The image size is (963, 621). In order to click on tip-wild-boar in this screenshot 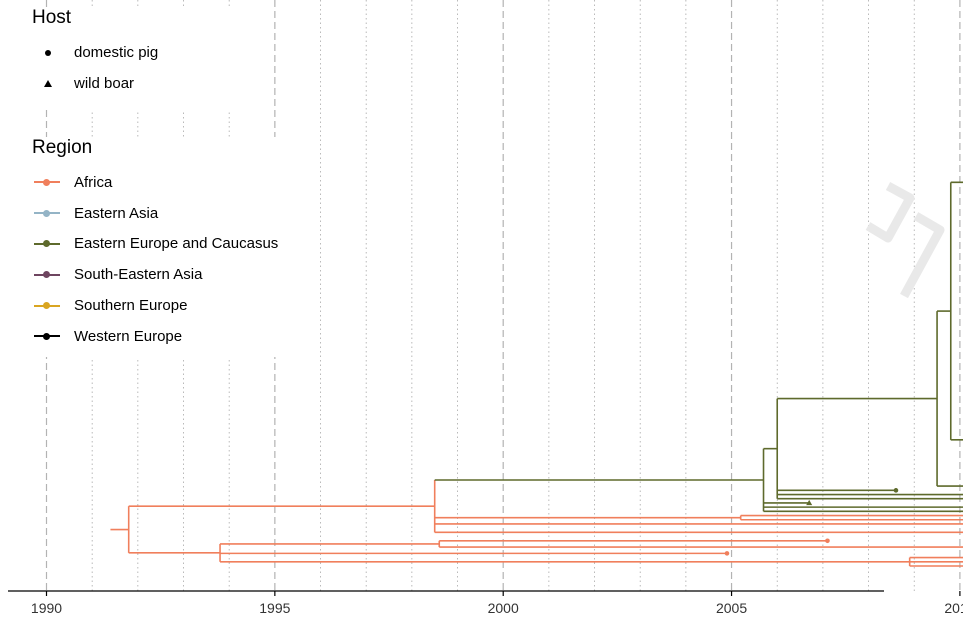, I will do `click(809, 502)`.